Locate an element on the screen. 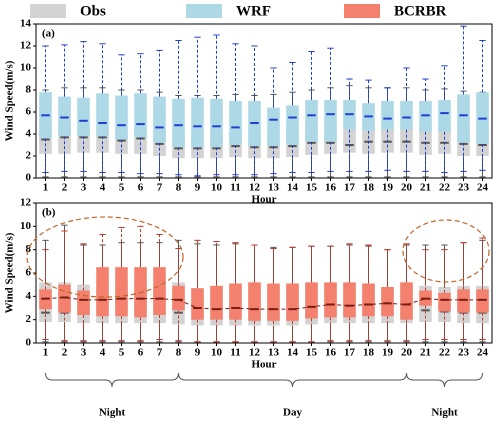 The width and height of the screenshot is (500, 427). y-tick-label: 0 is located at coordinates (29, 343).